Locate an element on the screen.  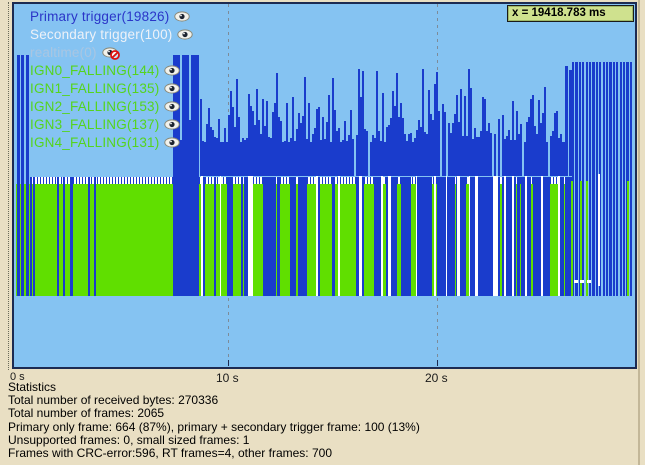
legend-item-ign0-falling: IGN0_FALLING(144) is located at coordinates (112, 70).